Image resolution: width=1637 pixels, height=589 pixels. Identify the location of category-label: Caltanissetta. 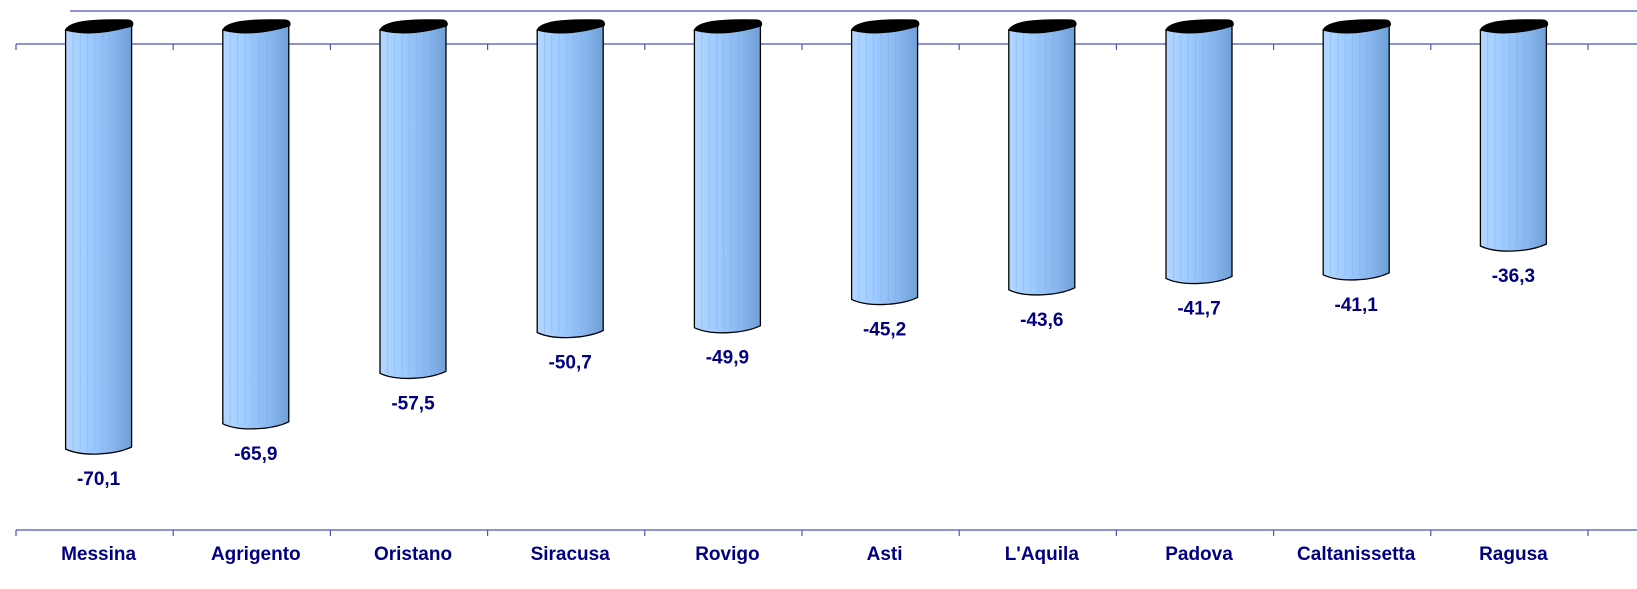
(1356, 554).